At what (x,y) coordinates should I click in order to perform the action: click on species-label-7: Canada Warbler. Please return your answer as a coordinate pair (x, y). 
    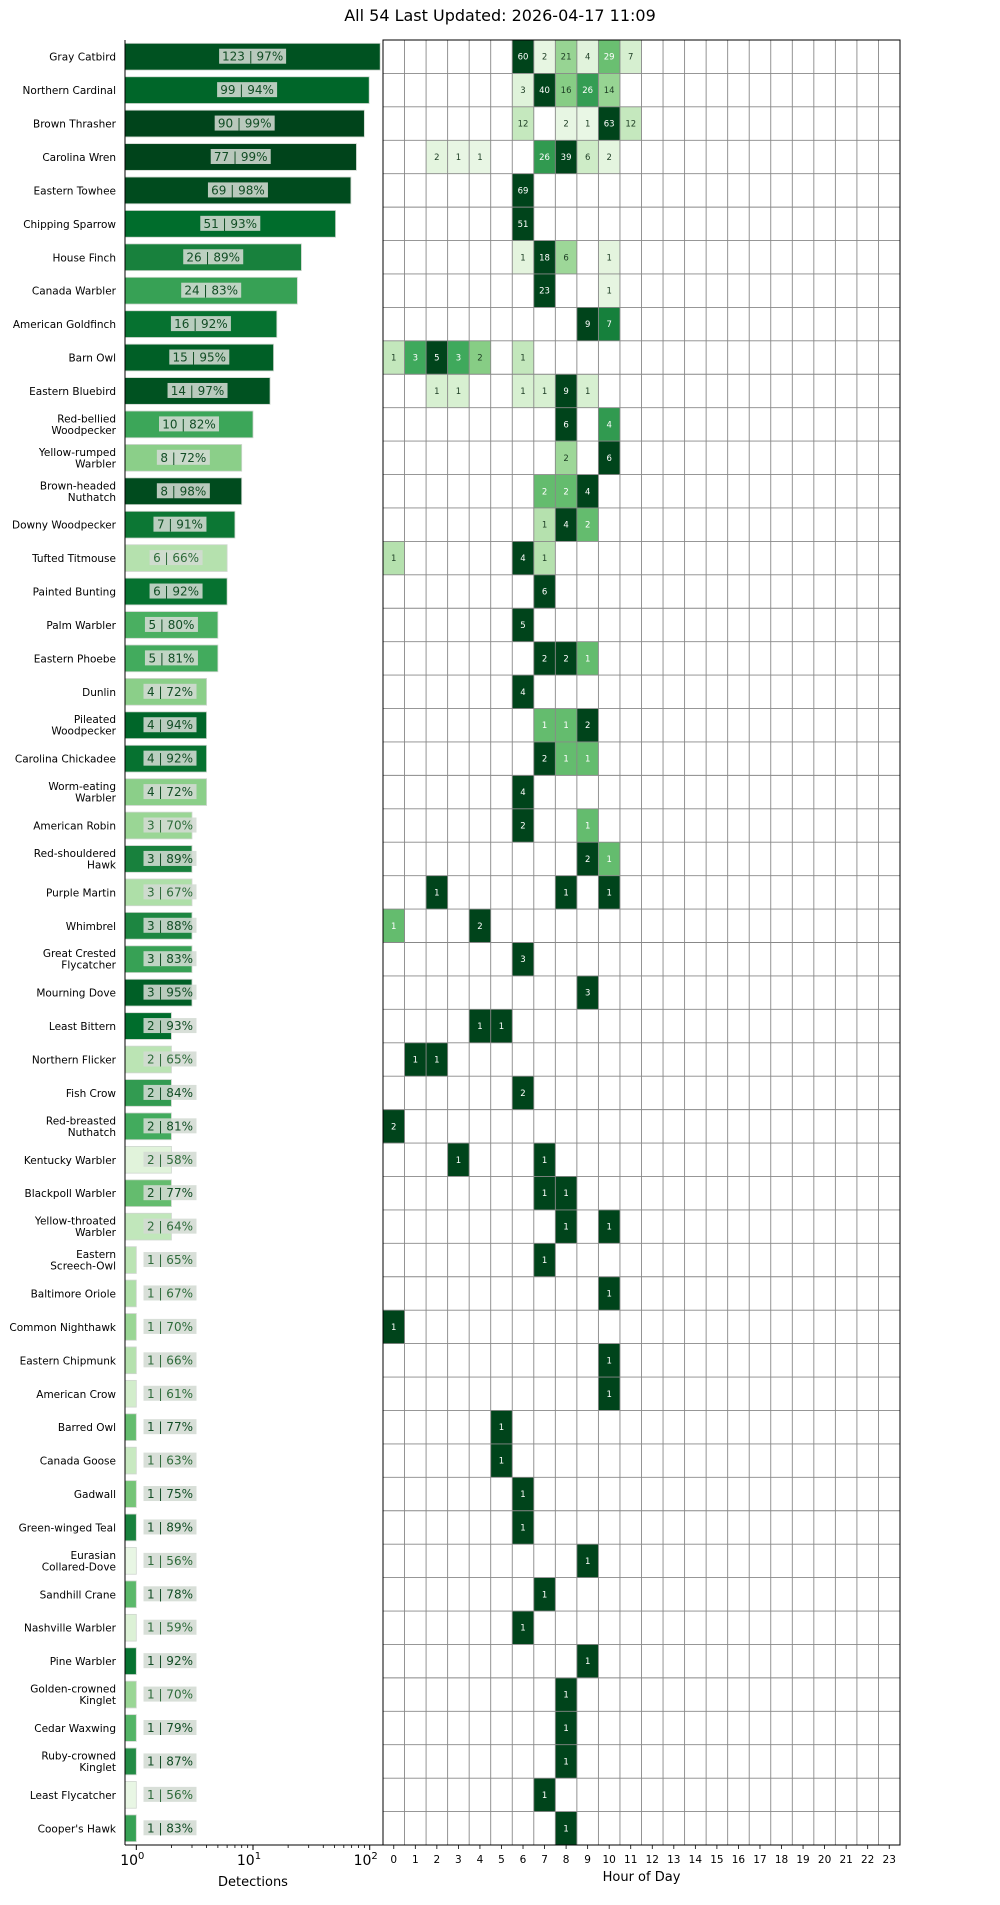
    Looking at the image, I should click on (74, 292).